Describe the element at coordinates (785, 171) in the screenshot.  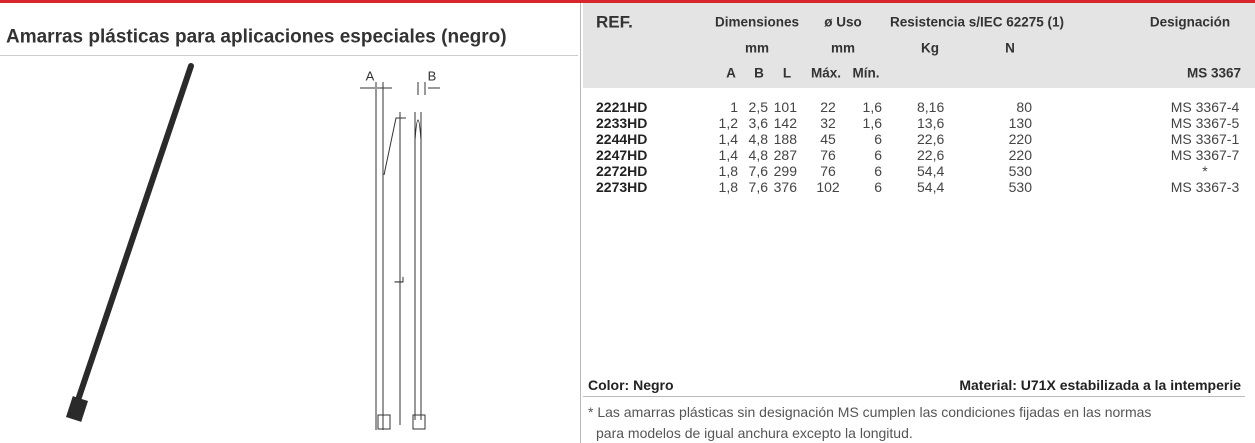
I see `table-cell: 299` at that location.